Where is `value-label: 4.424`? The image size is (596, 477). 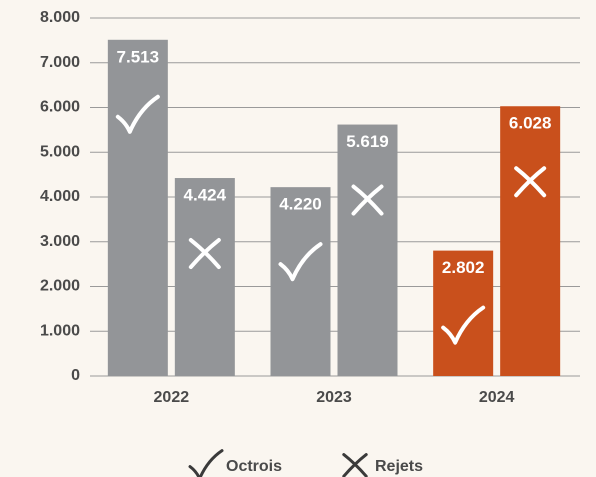
value-label: 4.424 is located at coordinates (205, 195).